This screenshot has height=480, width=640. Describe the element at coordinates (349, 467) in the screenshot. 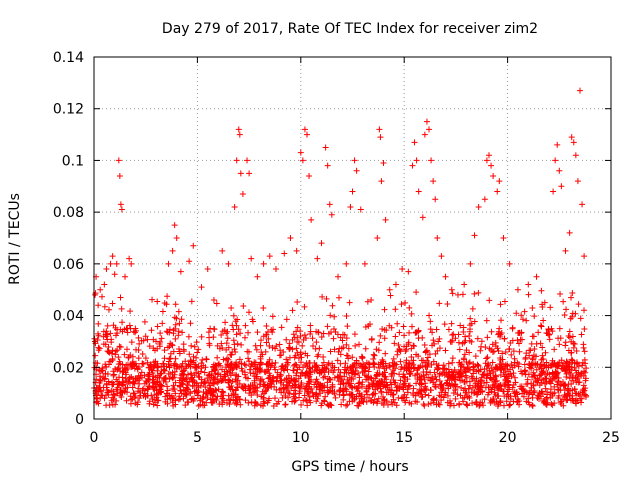

I see `x-axis-label: GPS time / hours` at that location.